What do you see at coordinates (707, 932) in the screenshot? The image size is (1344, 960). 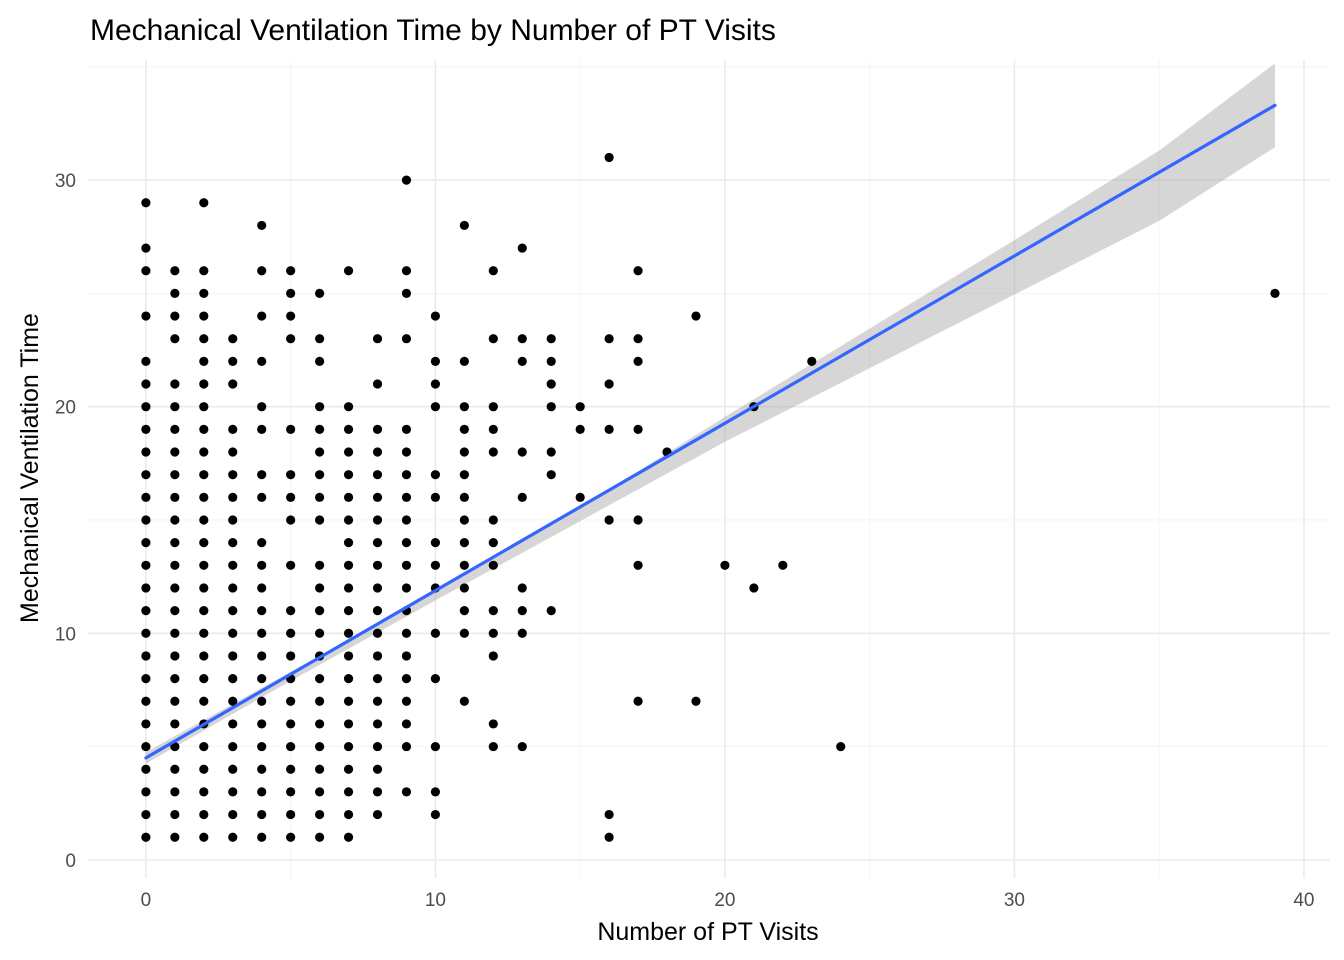 I see `x-axis-label: Number of PT Visits` at bounding box center [707, 932].